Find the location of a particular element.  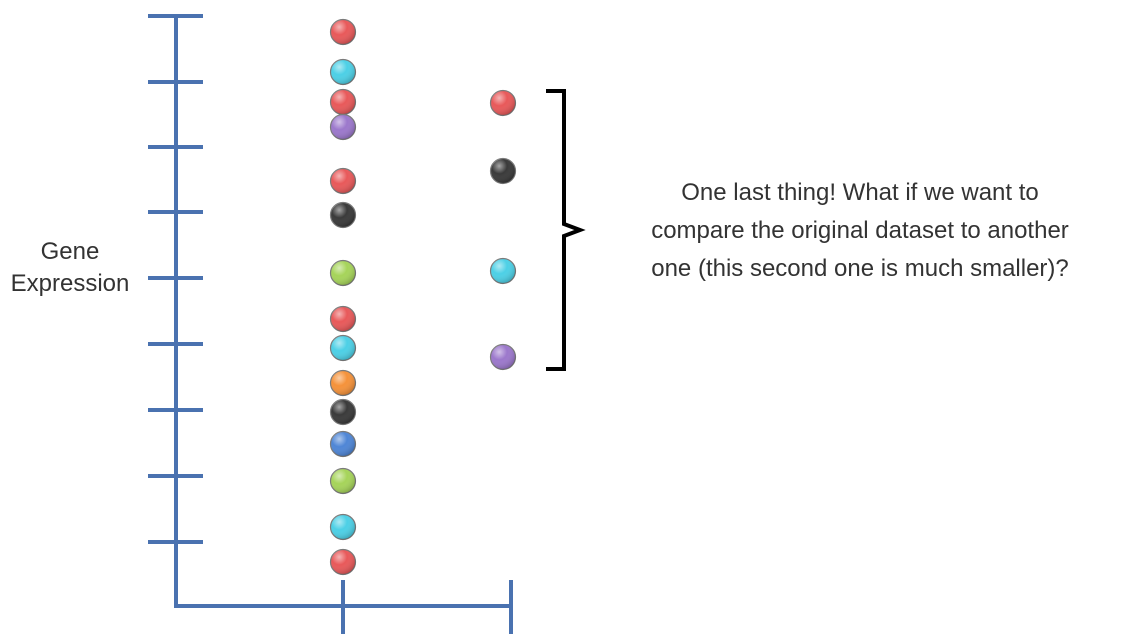

bracket is located at coordinates (566, 230).